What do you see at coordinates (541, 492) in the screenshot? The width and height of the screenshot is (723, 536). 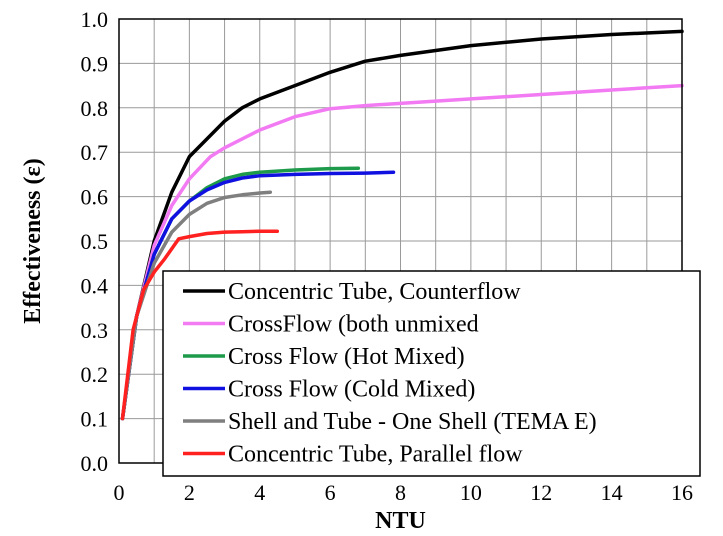 I see `x-tick-label: 12` at bounding box center [541, 492].